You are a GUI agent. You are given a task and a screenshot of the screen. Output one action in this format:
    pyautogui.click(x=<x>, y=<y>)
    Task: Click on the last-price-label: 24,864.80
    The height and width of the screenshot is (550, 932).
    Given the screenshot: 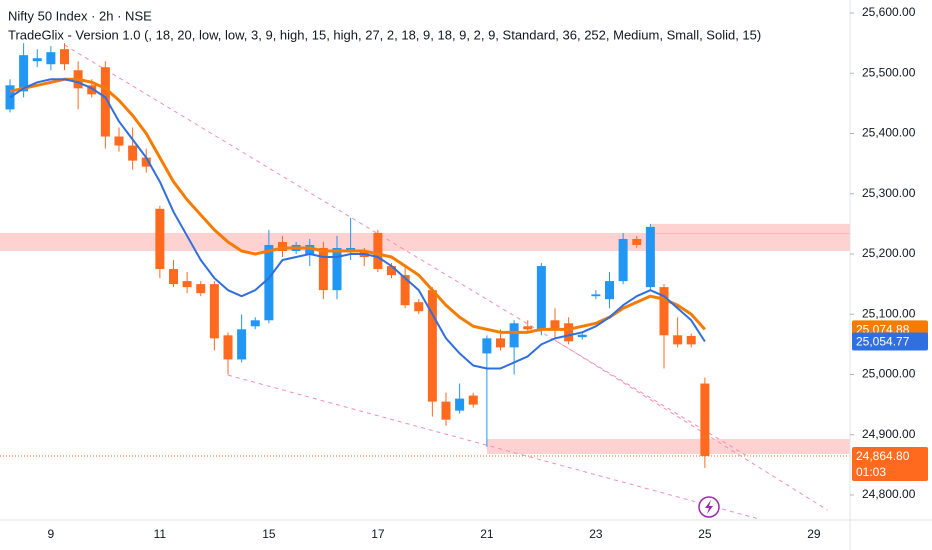 What is the action you would take?
    pyautogui.click(x=883, y=456)
    